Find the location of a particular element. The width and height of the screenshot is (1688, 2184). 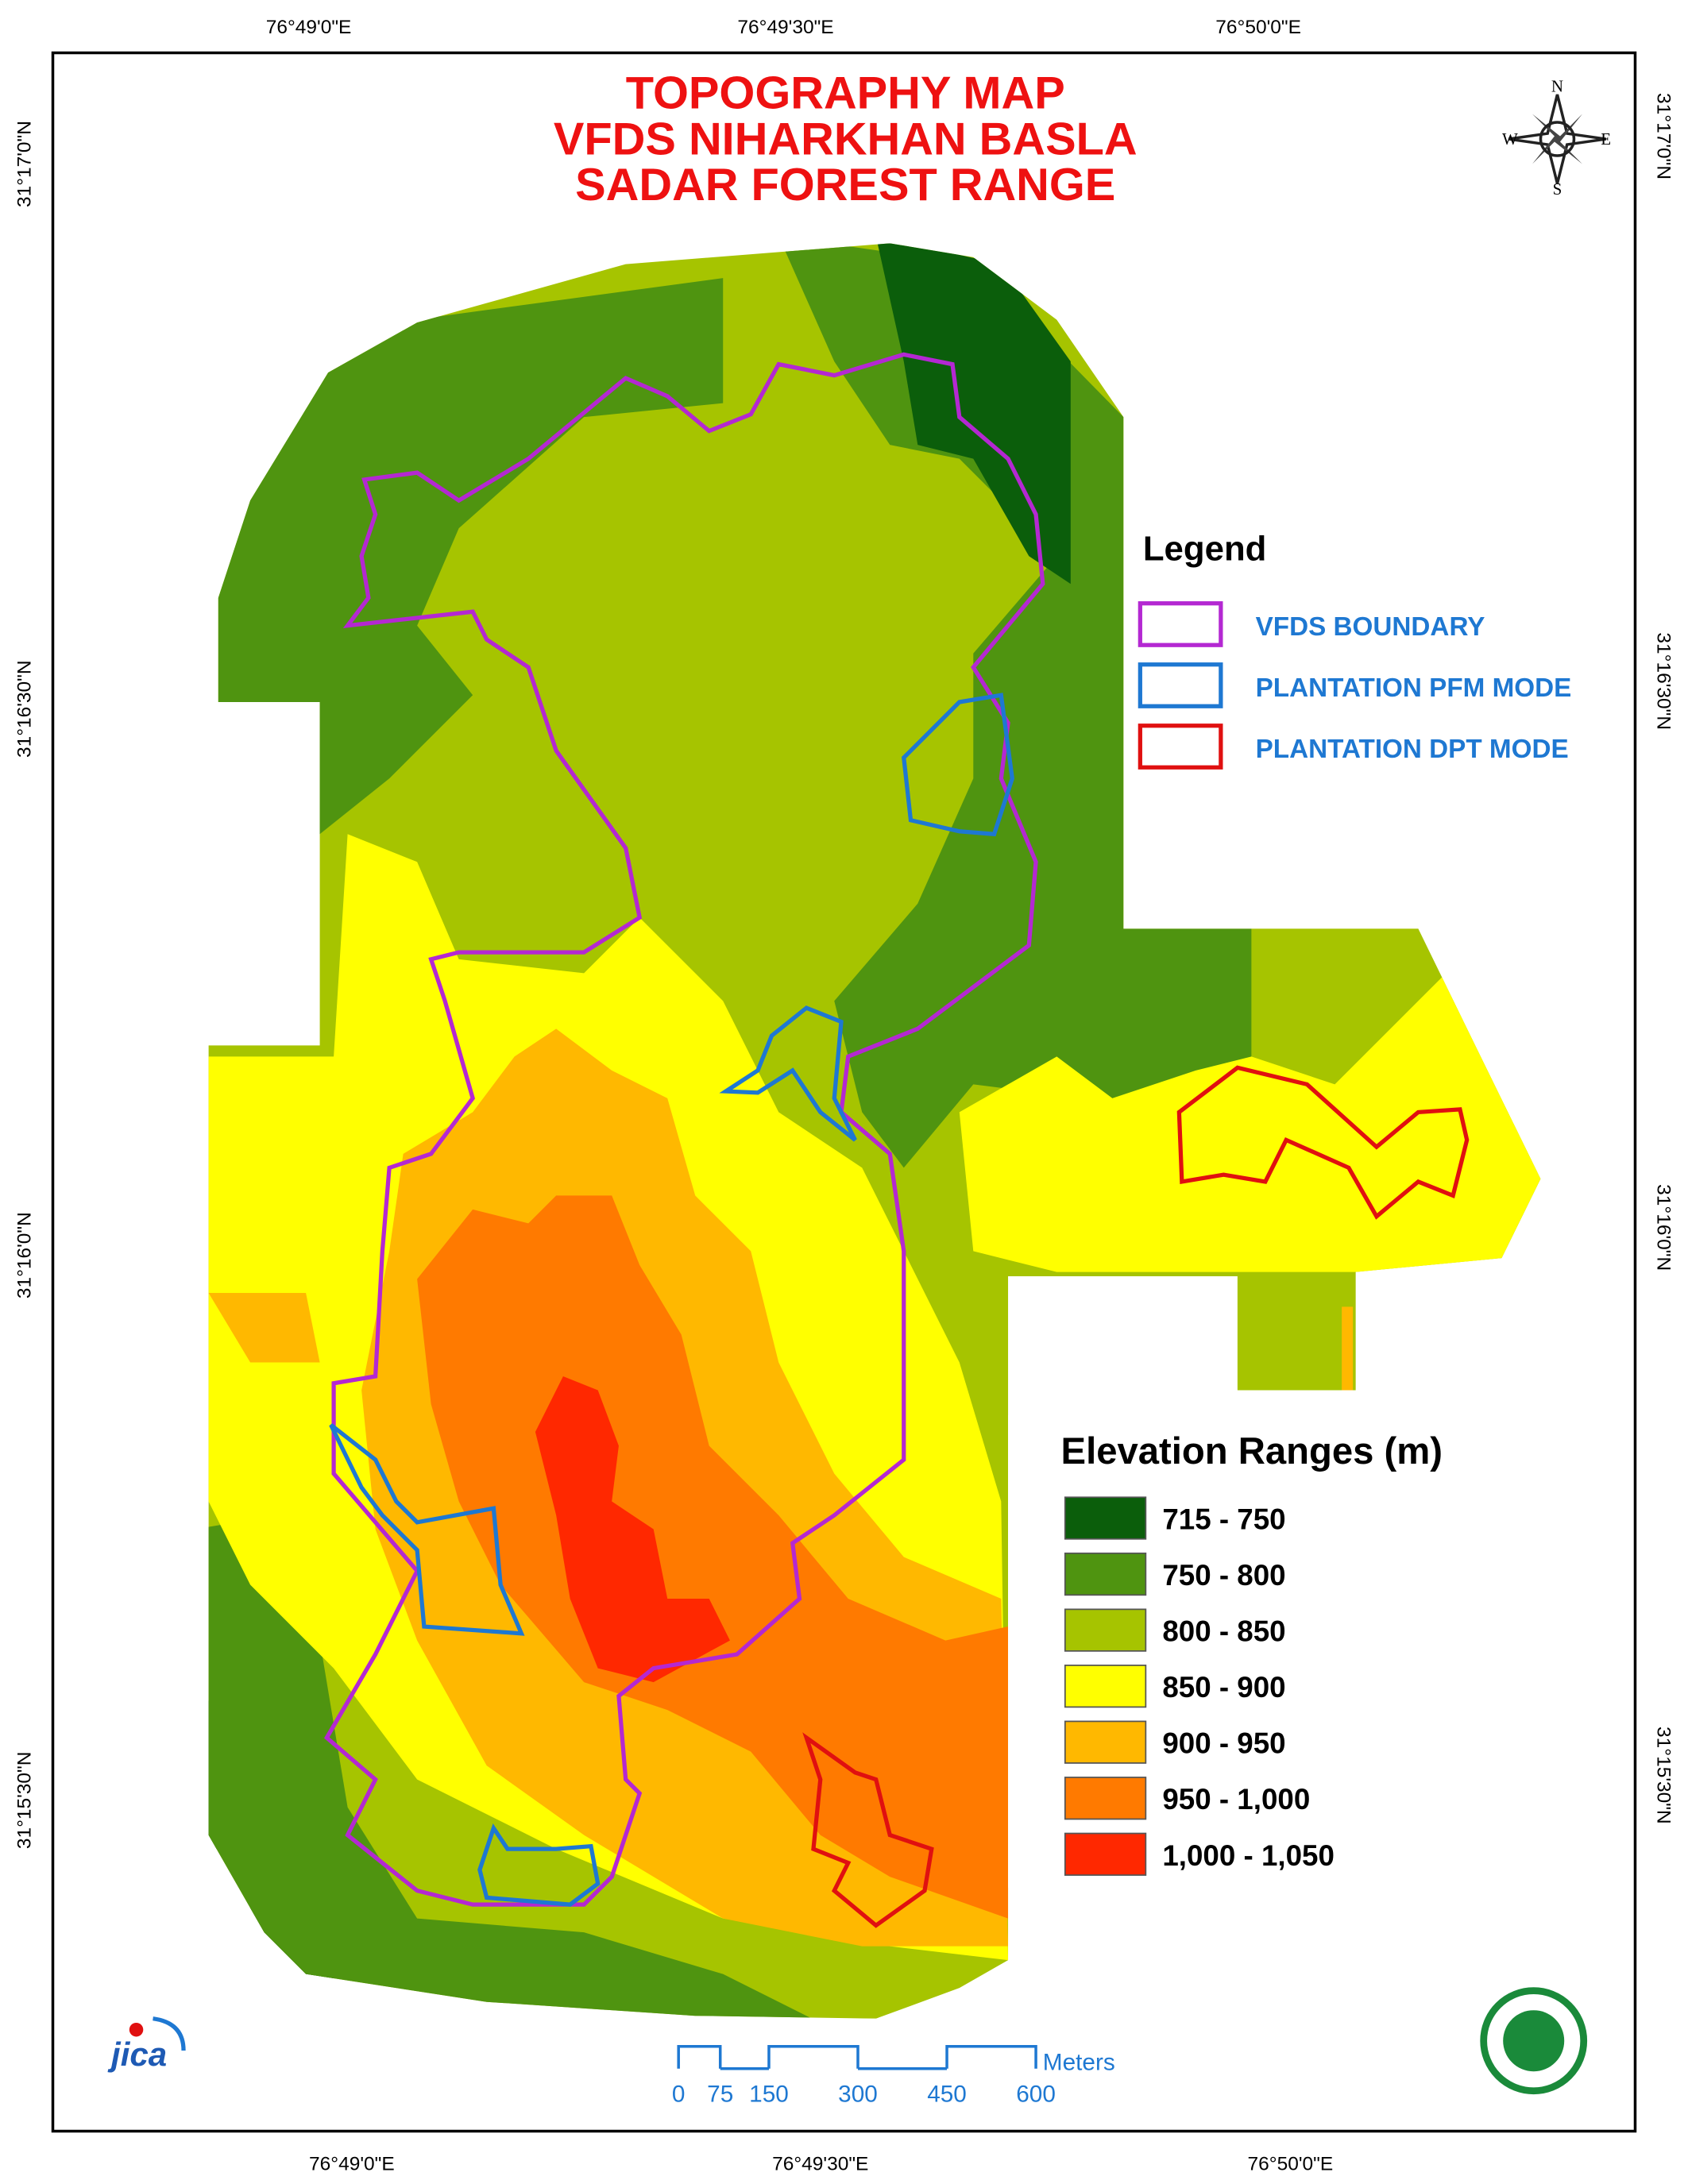

forest-logo is located at coordinates (1534, 2041).